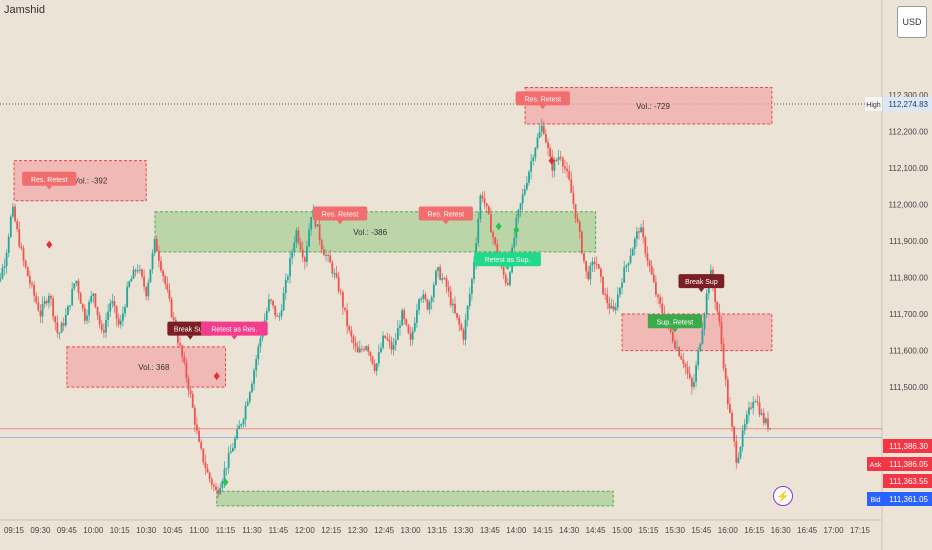 The width and height of the screenshot is (932, 550). Describe the element at coordinates (146, 530) in the screenshot. I see `x-tick-label: 10:30` at that location.